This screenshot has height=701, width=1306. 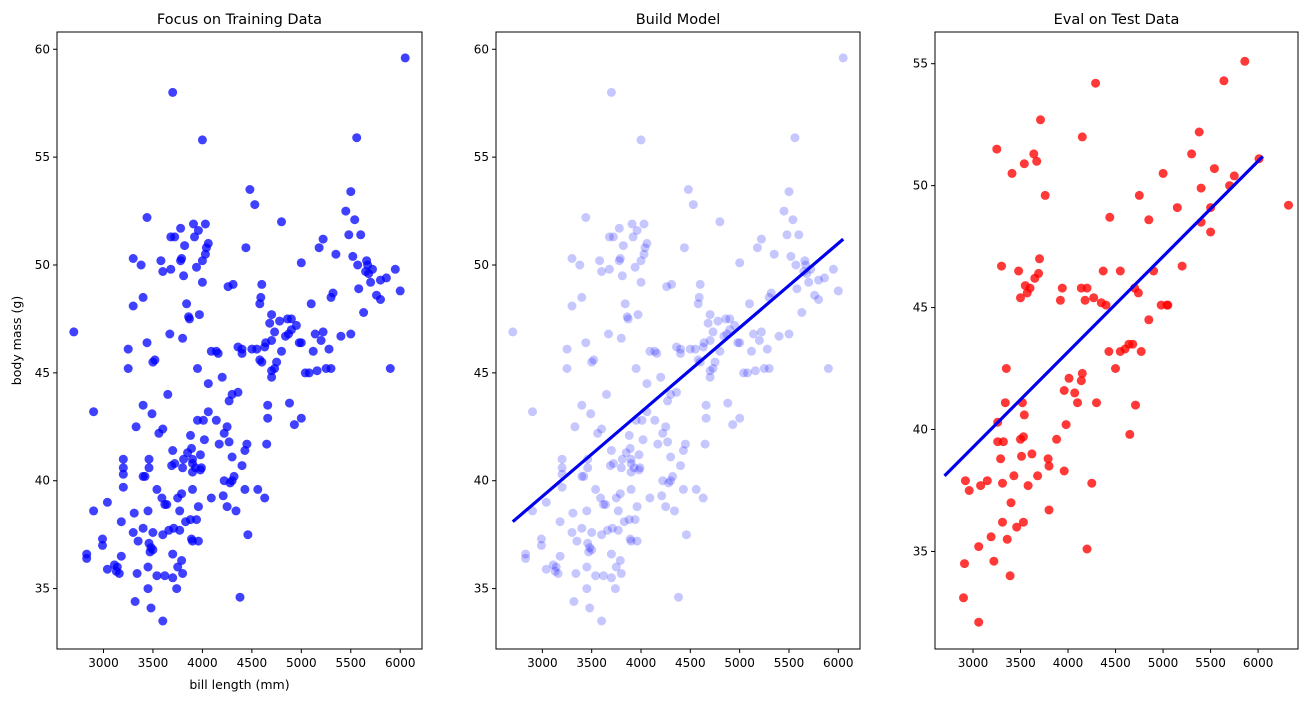 I want to click on y-tick-label: 55, so click(x=42, y=157).